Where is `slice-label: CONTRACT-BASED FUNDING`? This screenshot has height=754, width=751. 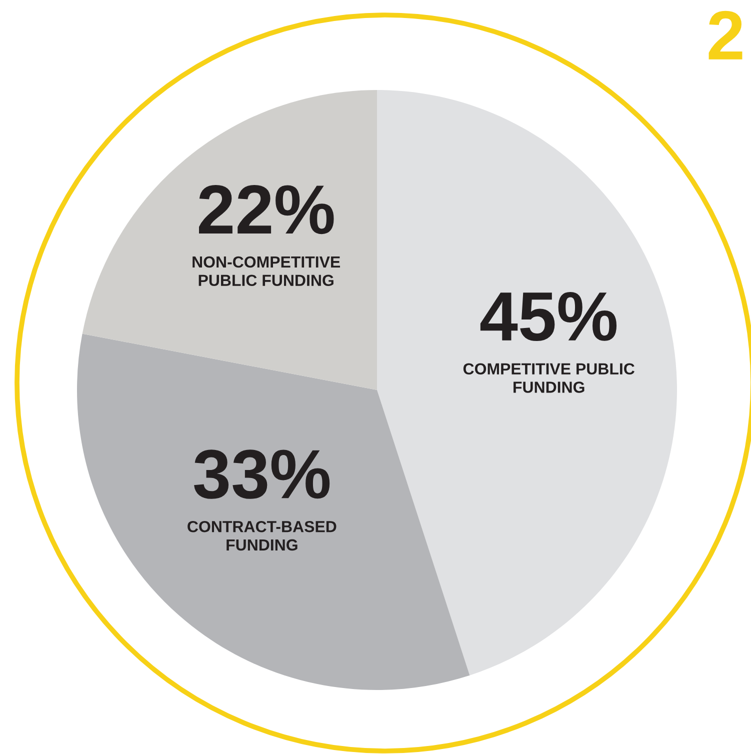
slice-label: CONTRACT-BASED FUNDING is located at coordinates (262, 535).